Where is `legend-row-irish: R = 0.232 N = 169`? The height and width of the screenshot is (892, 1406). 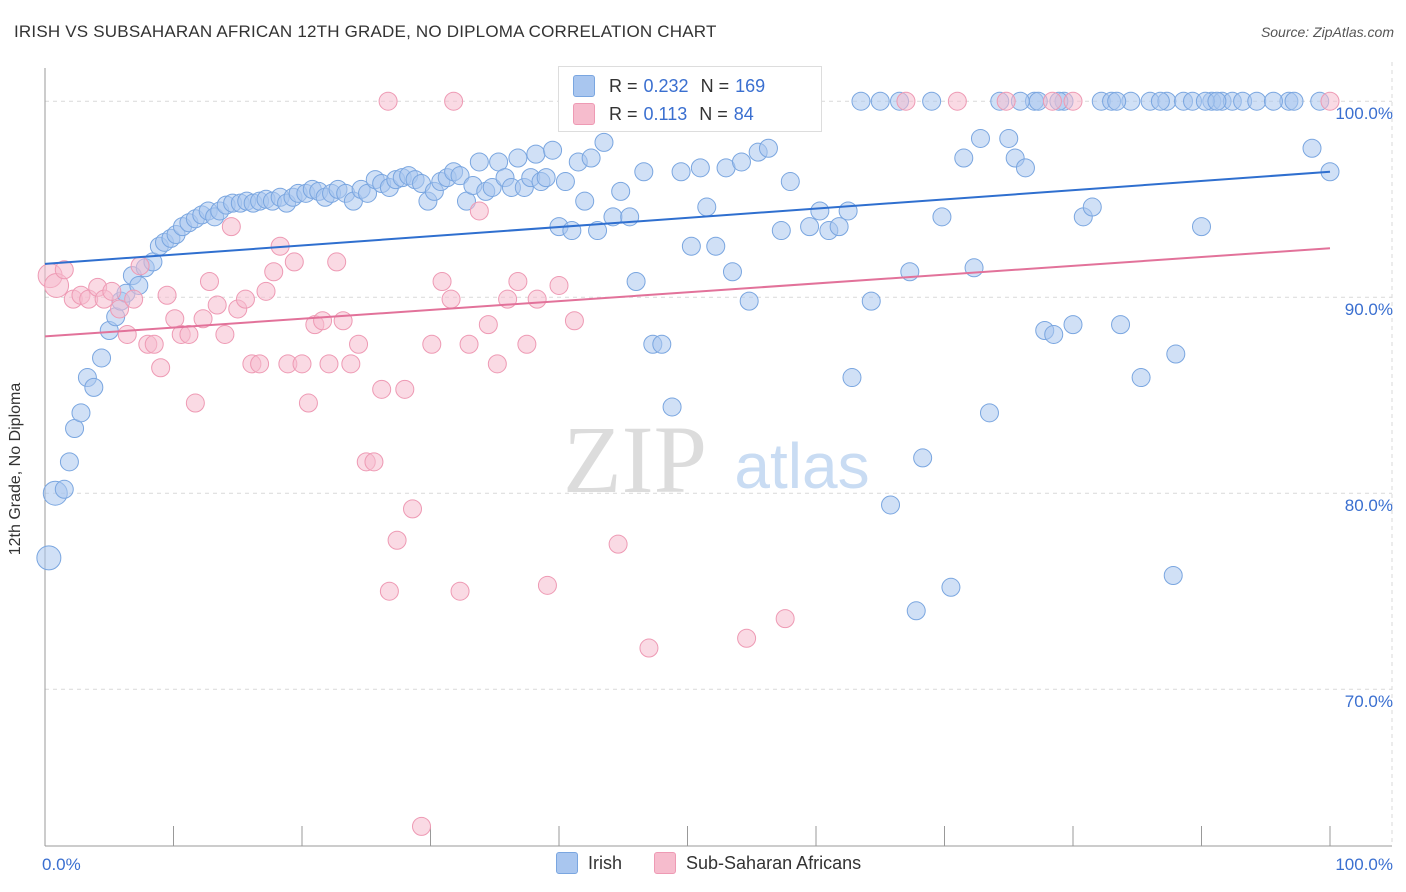
legend-row-irish: R = 0.232 N = 169 is located at coordinates (675, 86).